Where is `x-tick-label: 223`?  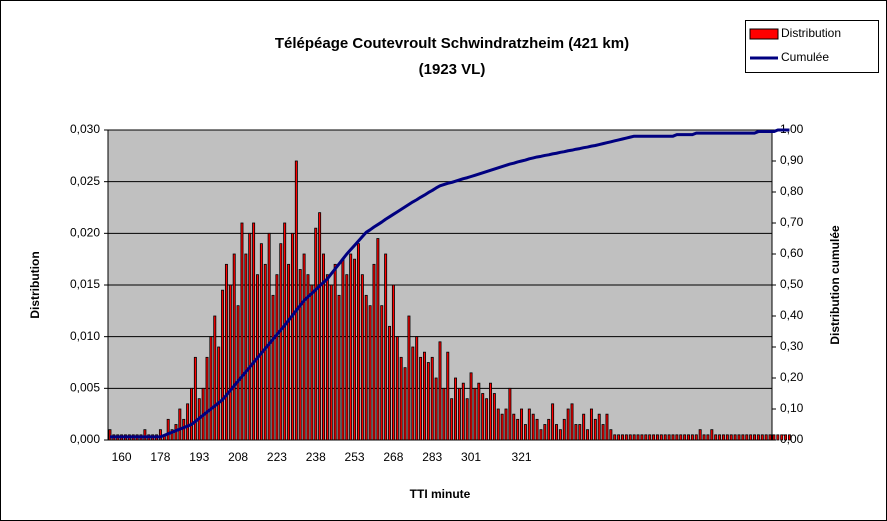
x-tick-label: 223 is located at coordinates (277, 457).